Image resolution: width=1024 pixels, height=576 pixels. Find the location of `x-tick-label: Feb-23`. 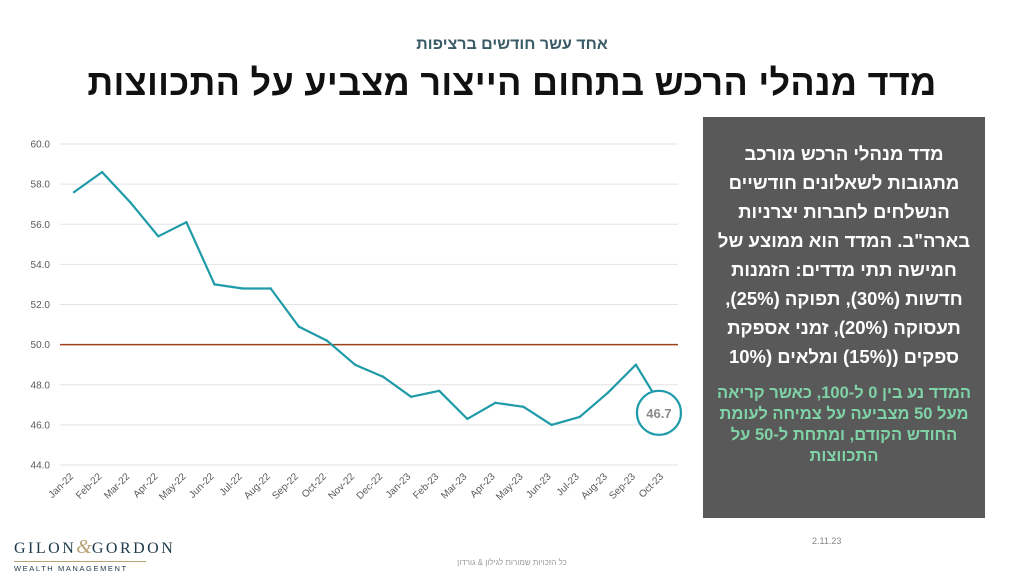

x-tick-label: Feb-23 is located at coordinates (426, 486).